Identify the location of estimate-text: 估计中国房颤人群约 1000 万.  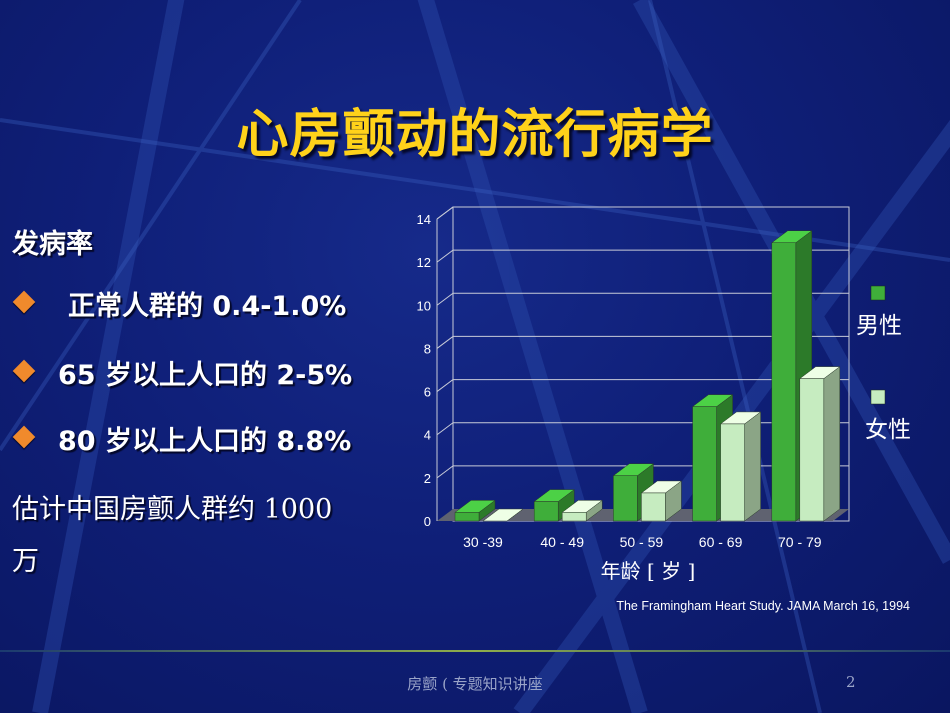
(197, 536).